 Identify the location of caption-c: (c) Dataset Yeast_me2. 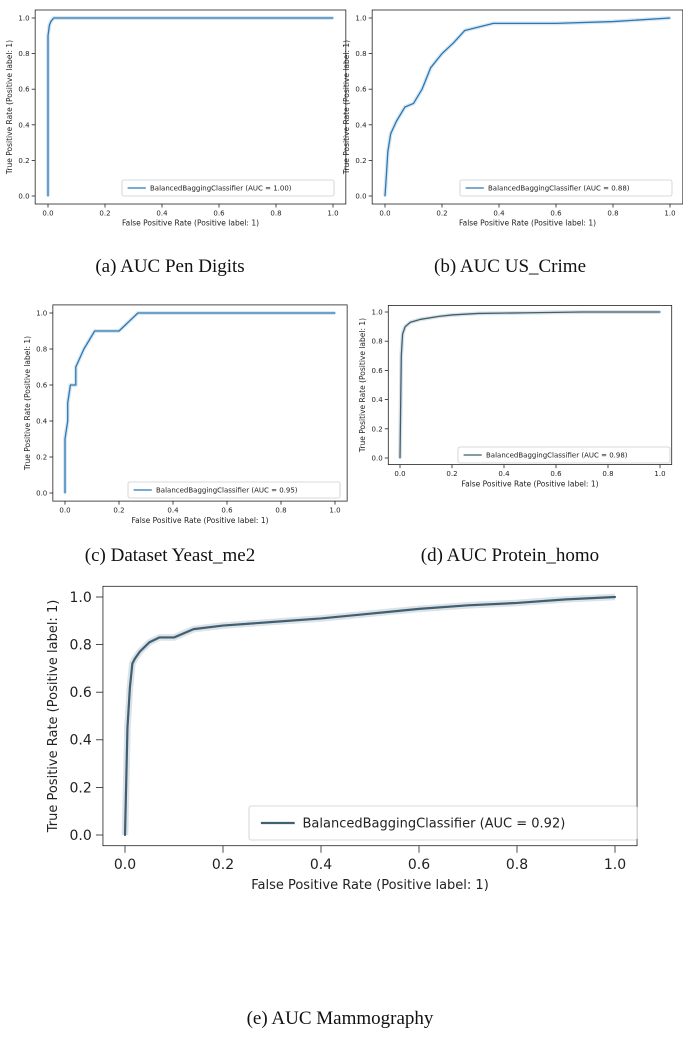
(170, 555).